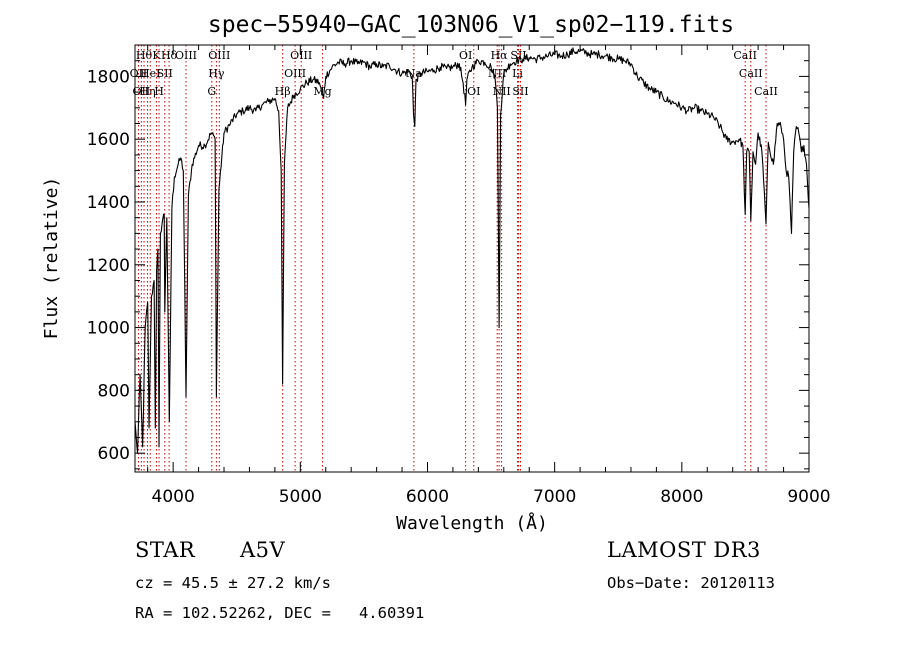  What do you see at coordinates (322, 91) in the screenshot?
I see `spectral-line-label: Mg` at bounding box center [322, 91].